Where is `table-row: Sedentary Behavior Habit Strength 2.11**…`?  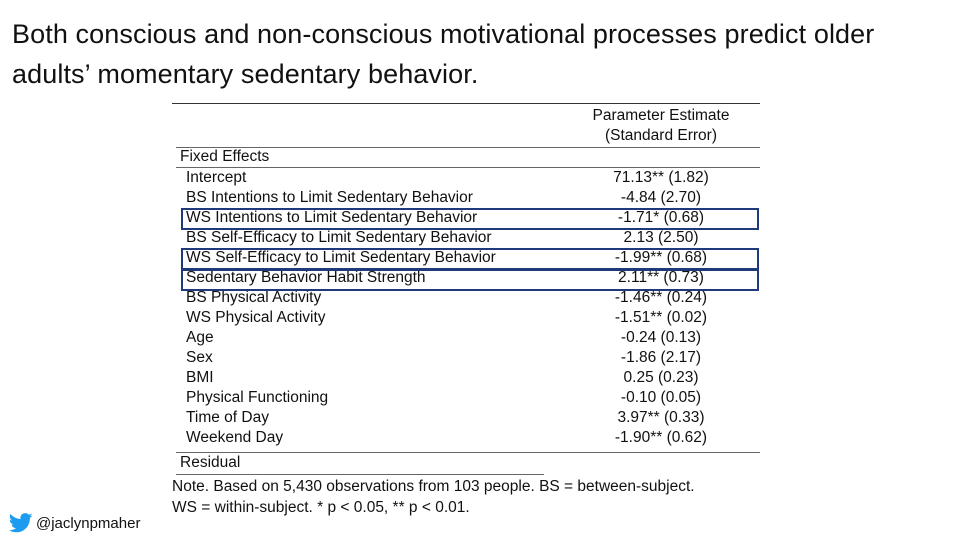
table-row: Sedentary Behavior Habit Strength 2.11**… is located at coordinates (466, 279).